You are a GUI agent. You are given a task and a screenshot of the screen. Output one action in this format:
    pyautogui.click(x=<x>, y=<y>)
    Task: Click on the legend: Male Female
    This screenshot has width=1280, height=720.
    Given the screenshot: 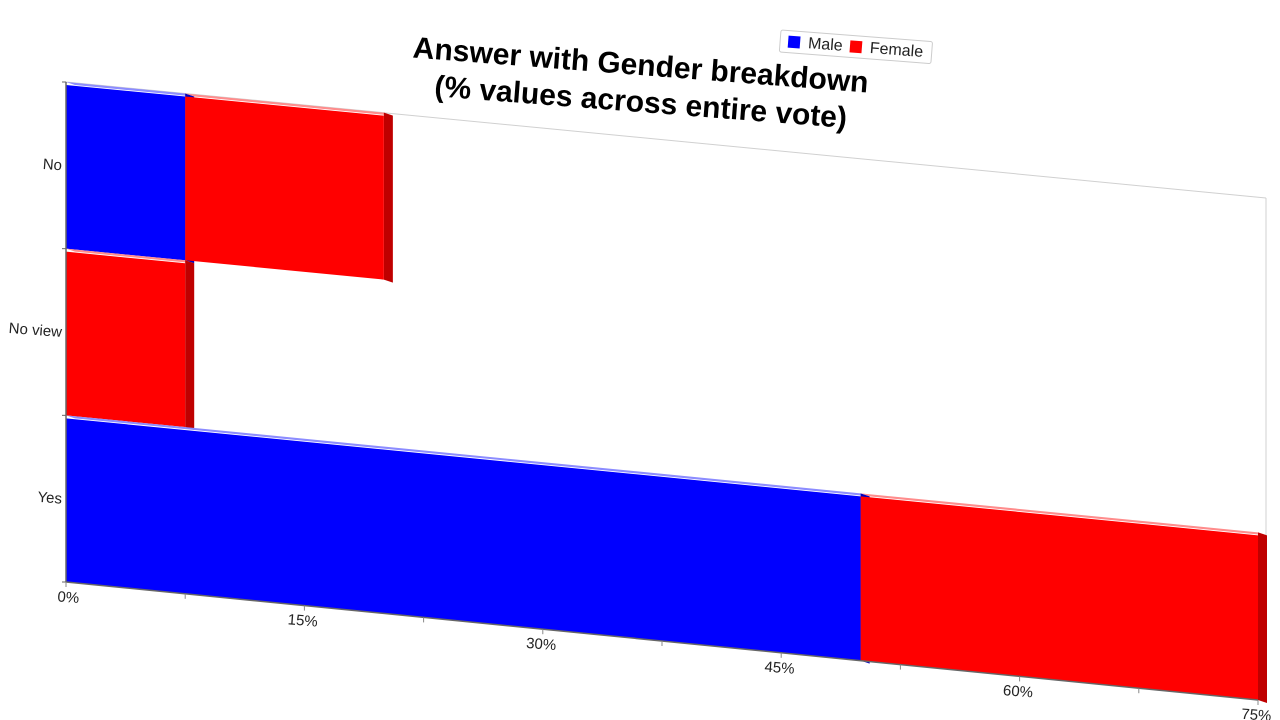 What is the action you would take?
    pyautogui.click(x=855, y=46)
    